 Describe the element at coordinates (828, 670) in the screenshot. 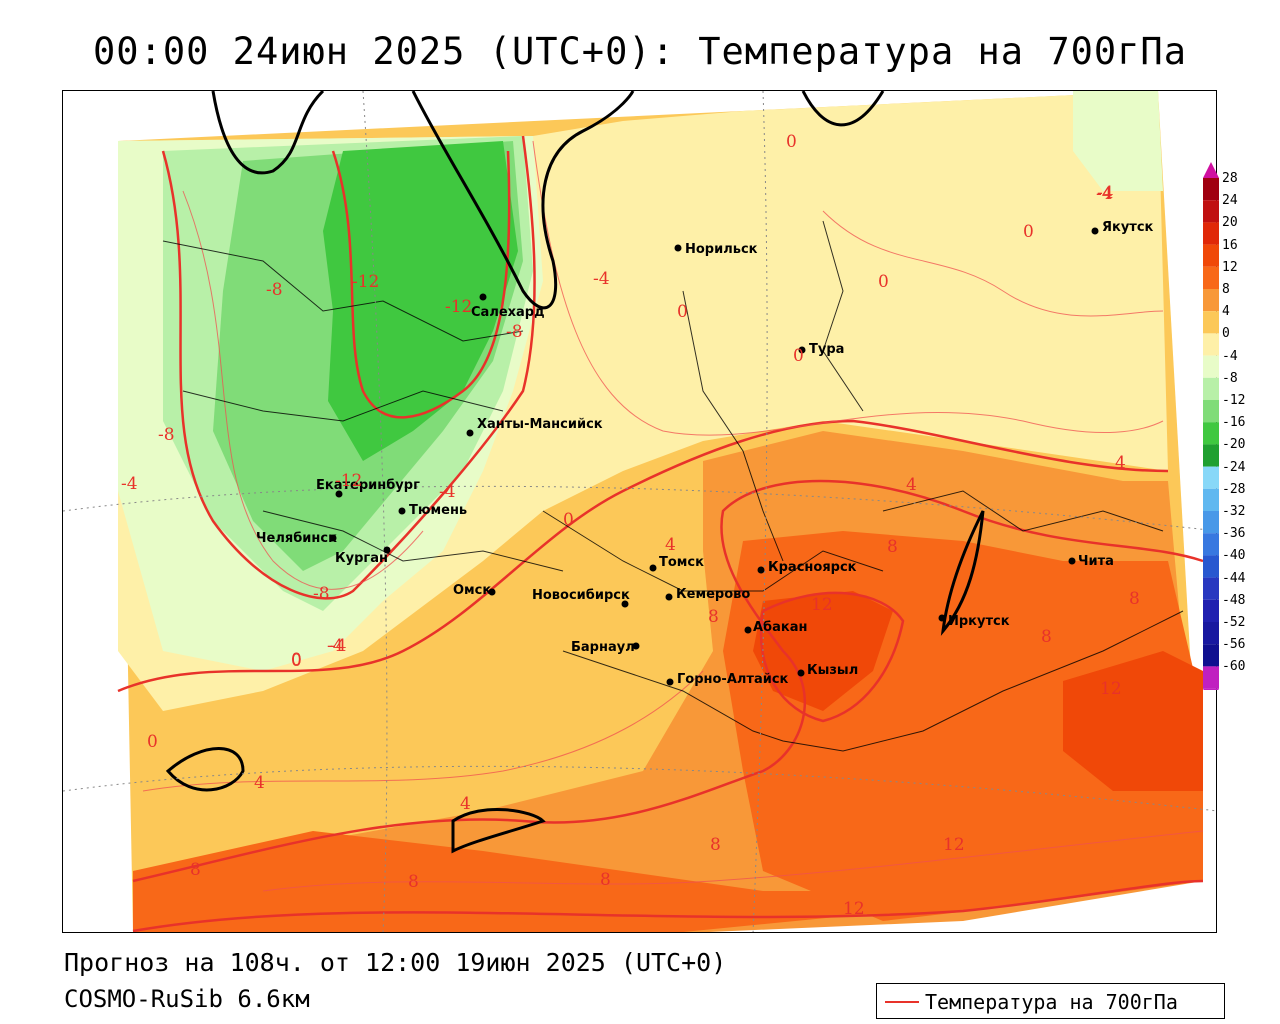

I see `city-kyzyl: Кызыл` at that location.